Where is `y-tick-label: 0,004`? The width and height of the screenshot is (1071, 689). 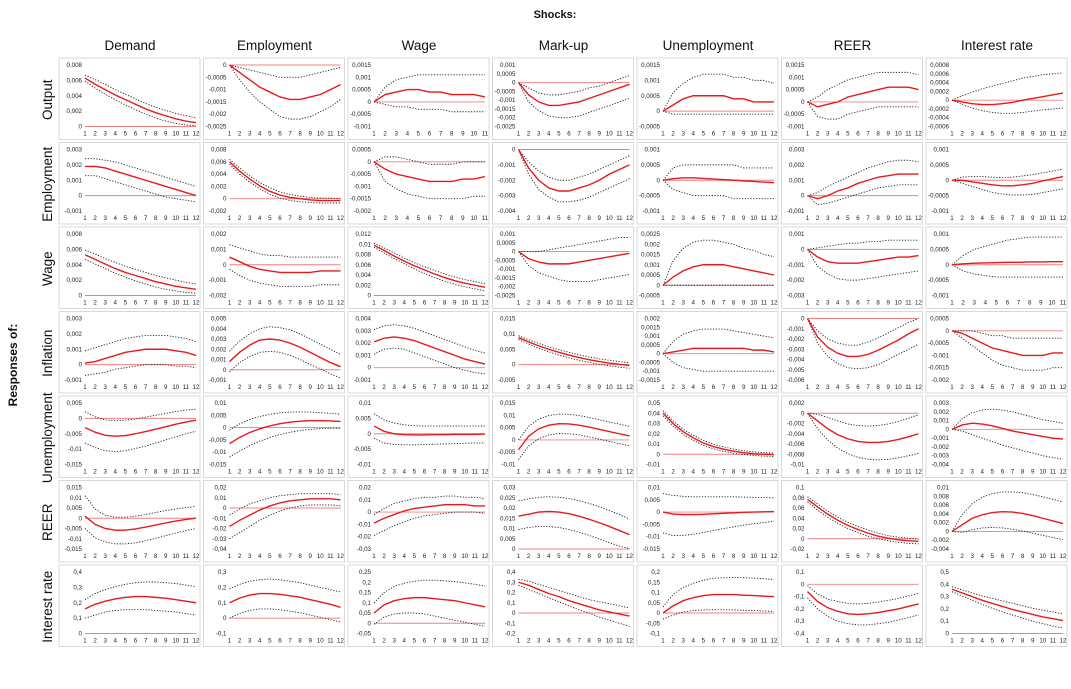 y-tick-label: 0,004 is located at coordinates (75, 265).